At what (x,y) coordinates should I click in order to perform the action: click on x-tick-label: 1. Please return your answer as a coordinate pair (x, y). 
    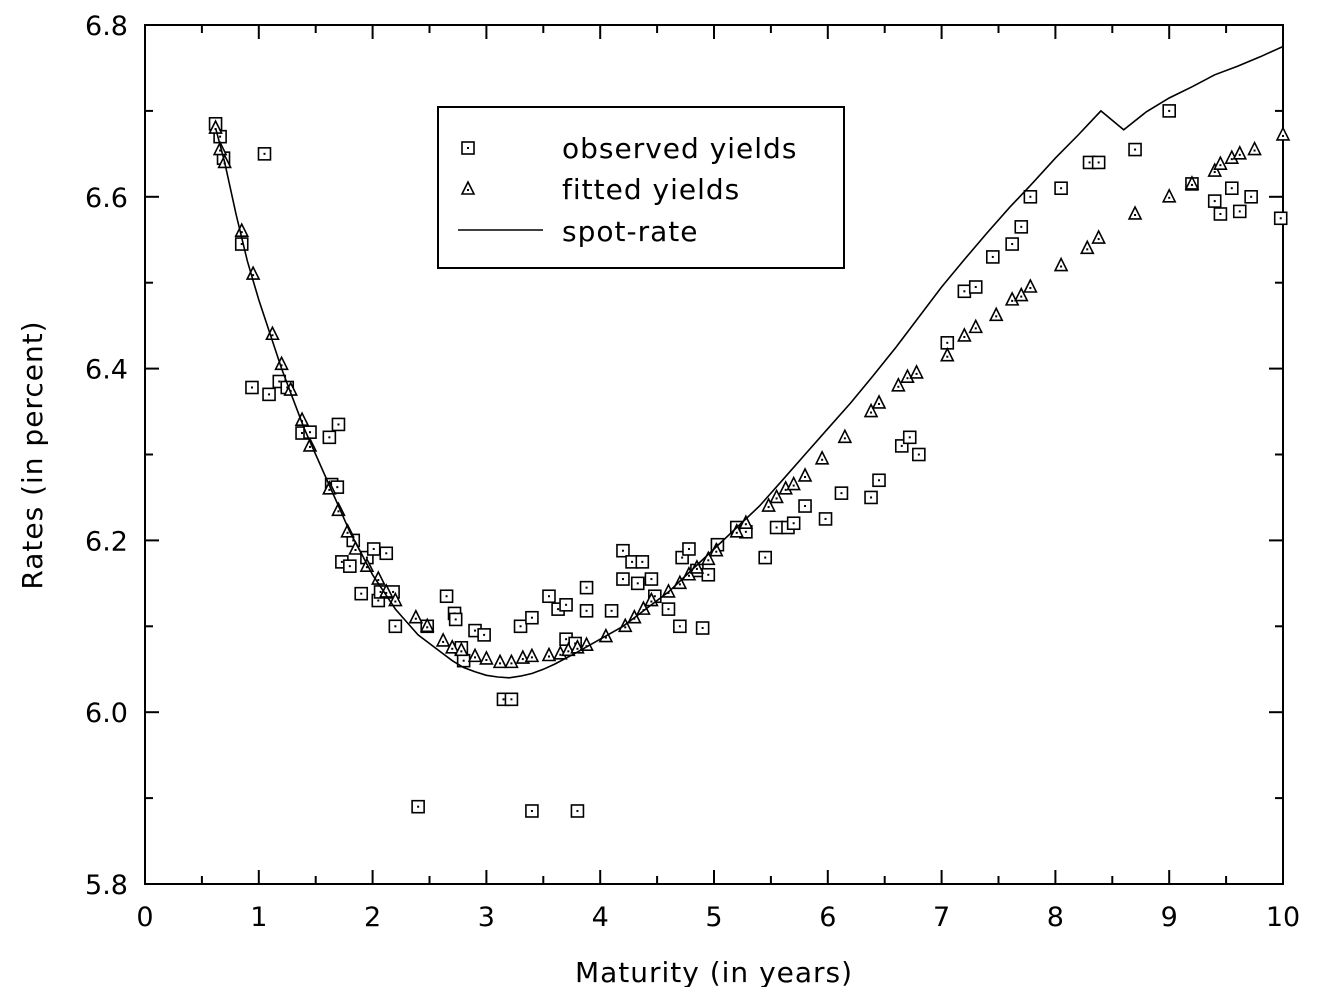
    Looking at the image, I should click on (258, 917).